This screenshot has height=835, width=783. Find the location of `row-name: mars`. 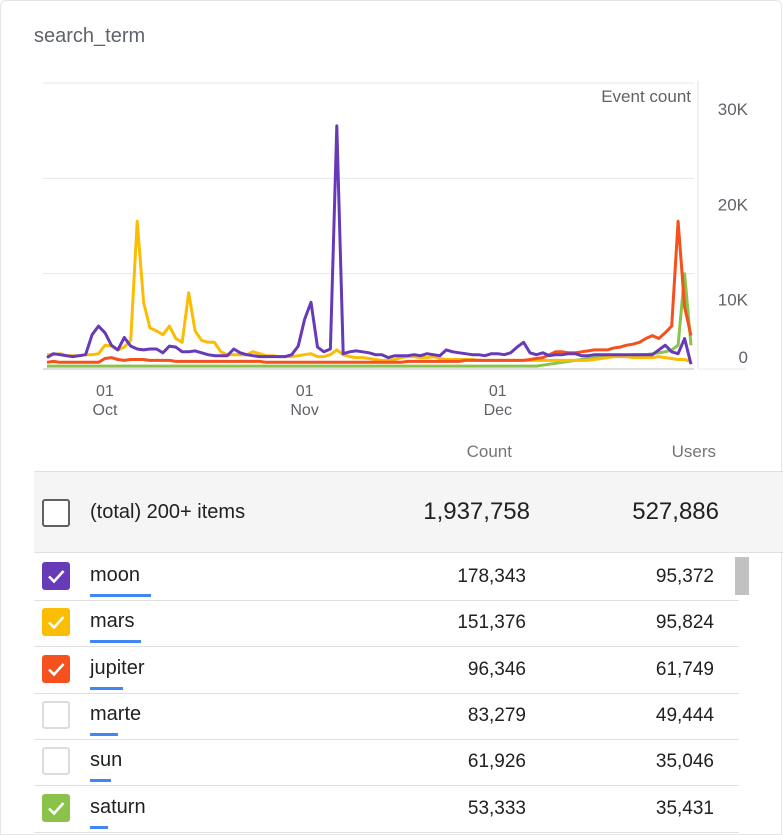

row-name: mars is located at coordinates (112, 621).